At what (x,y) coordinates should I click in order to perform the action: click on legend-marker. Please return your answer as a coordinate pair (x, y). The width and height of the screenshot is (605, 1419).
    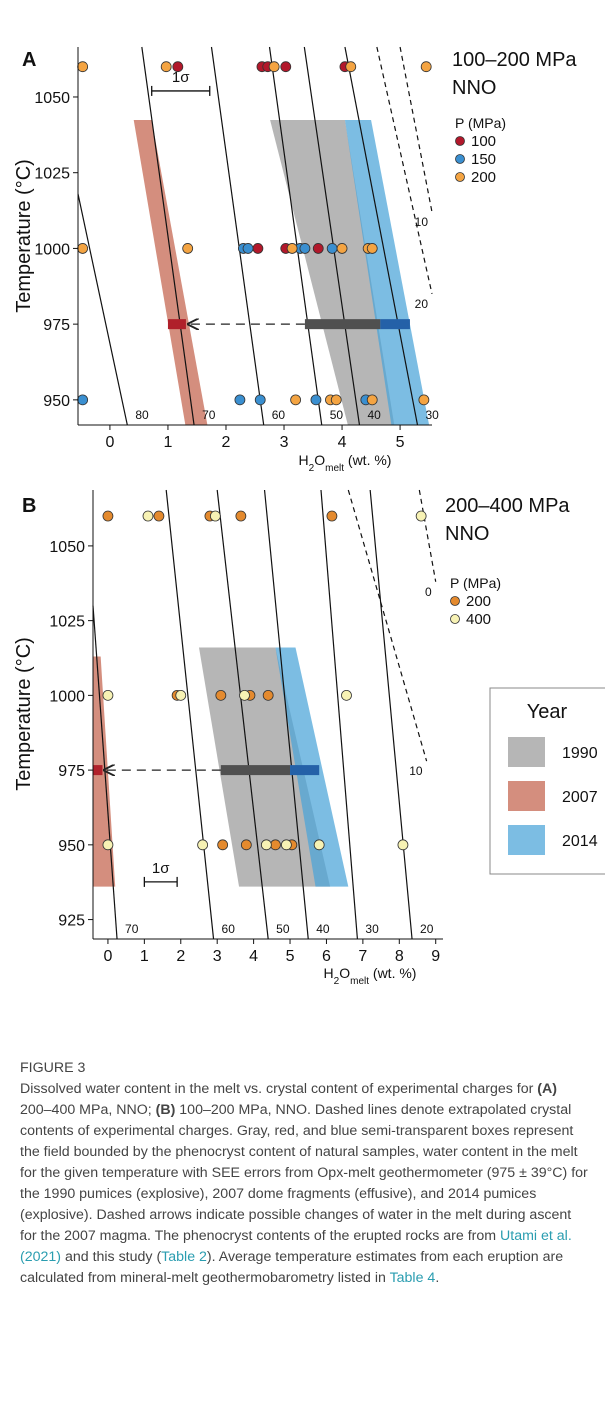
    Looking at the image, I should click on (455, 601).